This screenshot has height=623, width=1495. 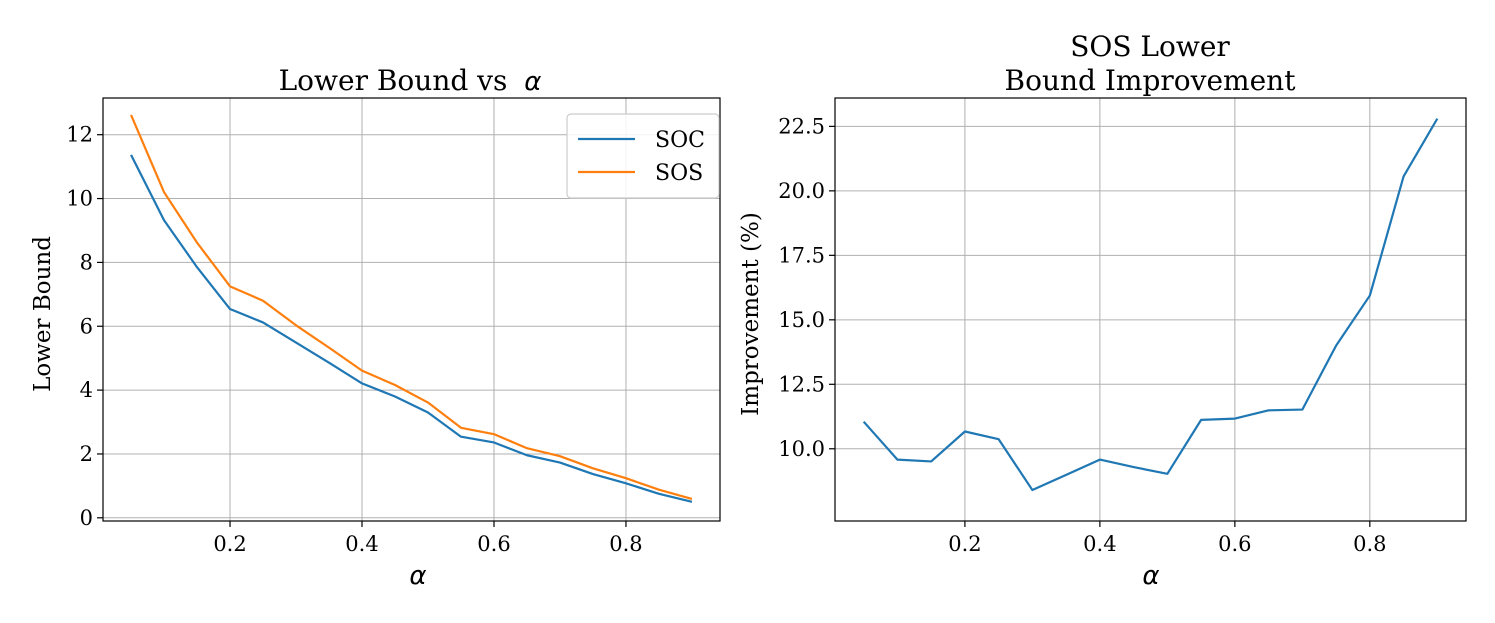 What do you see at coordinates (801, 191) in the screenshot?
I see `y-tick-label: 20.0` at bounding box center [801, 191].